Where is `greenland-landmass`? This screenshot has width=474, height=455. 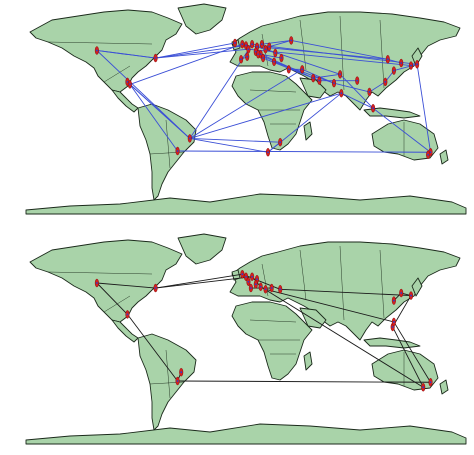 greenland-landmass is located at coordinates (202, 19).